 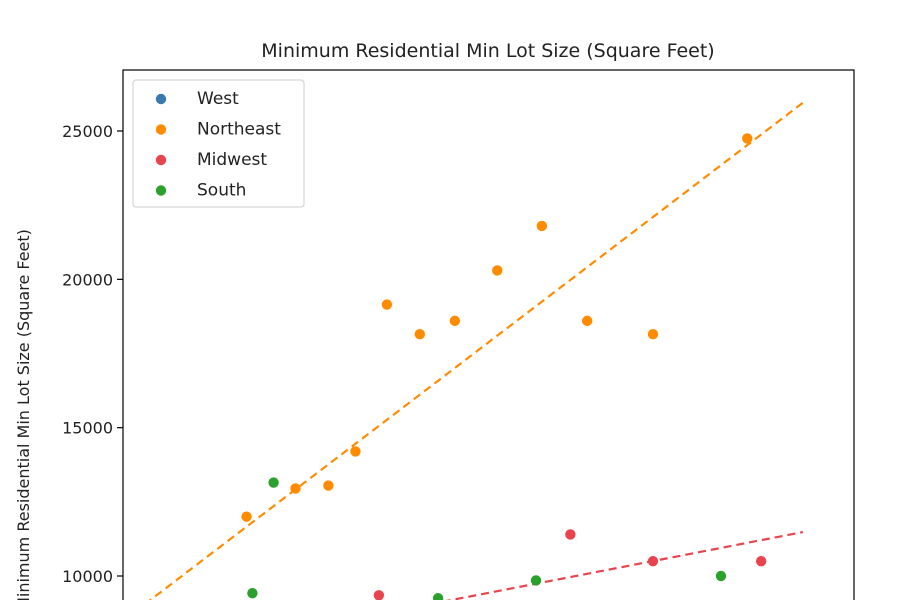 What do you see at coordinates (221, 191) in the screenshot?
I see `legend-label: South` at bounding box center [221, 191].